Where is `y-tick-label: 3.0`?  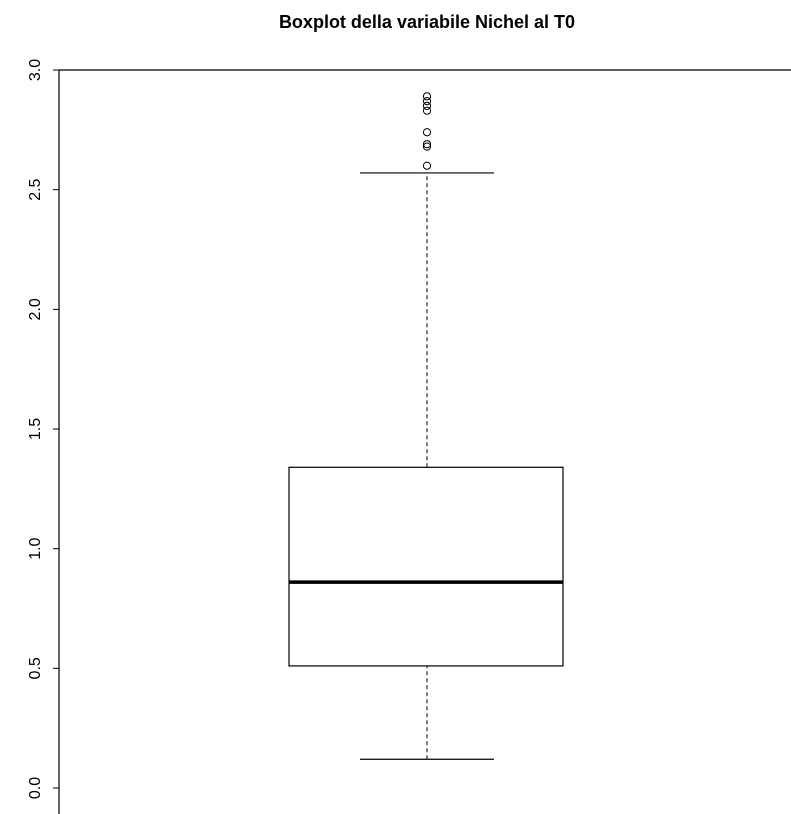
y-tick-label: 3.0 is located at coordinates (35, 70).